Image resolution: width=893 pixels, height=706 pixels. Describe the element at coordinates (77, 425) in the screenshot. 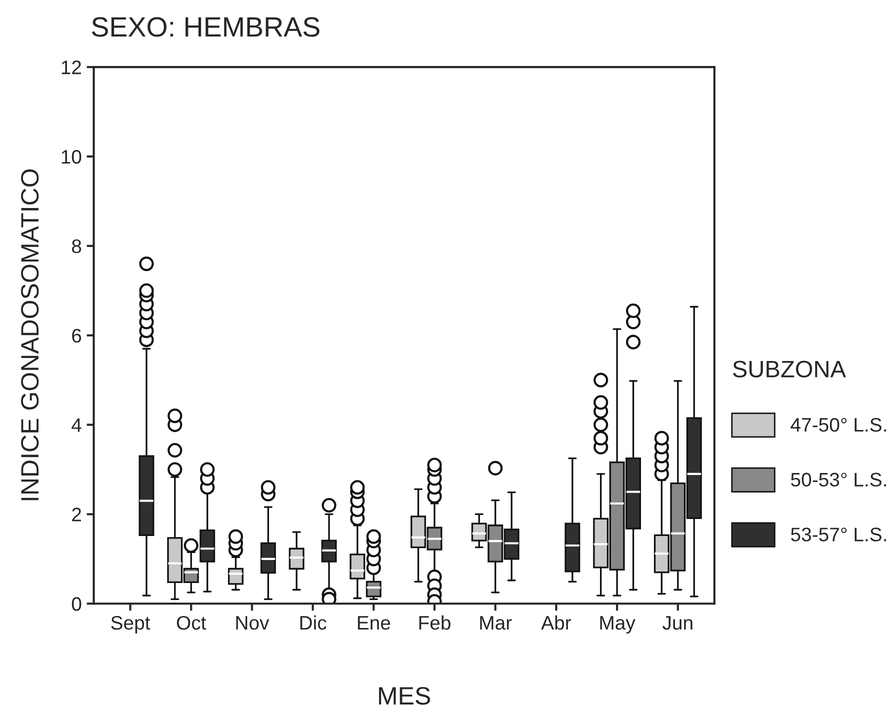

I see `y-tick-label: 4` at that location.